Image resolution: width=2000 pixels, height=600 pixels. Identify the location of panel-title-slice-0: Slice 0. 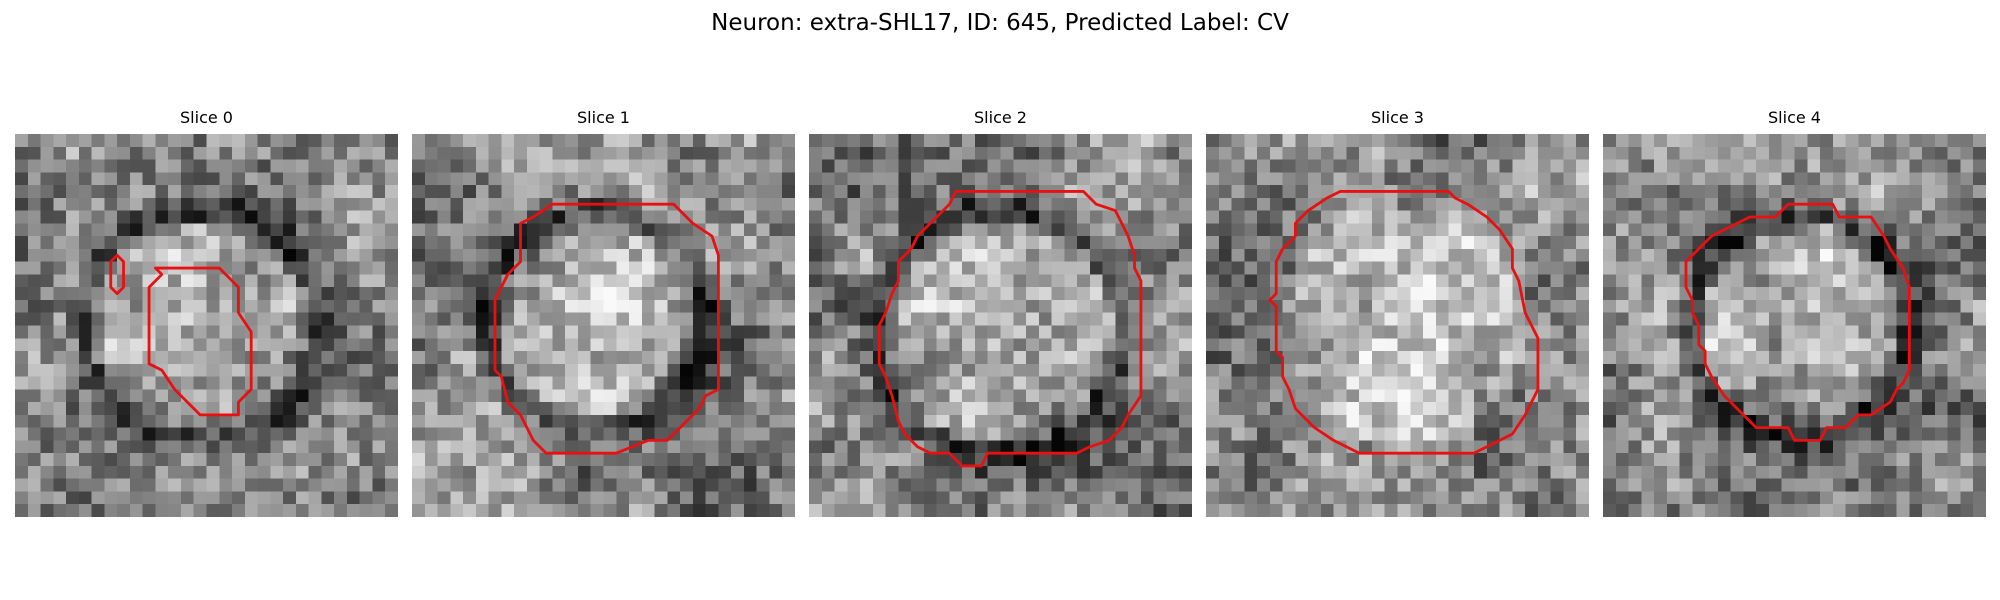
(206, 117).